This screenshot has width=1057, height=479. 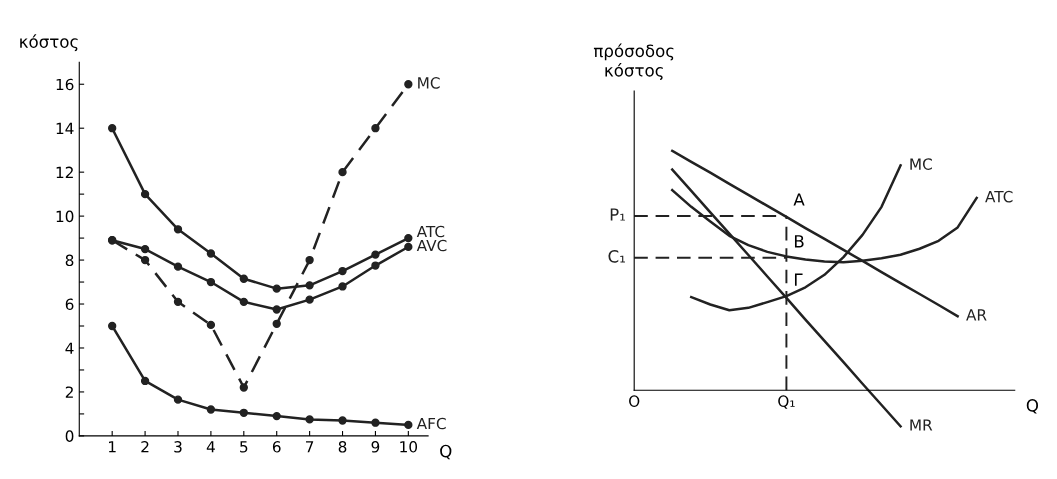 What do you see at coordinates (798, 279) in the screenshot?
I see `annotation: Γ` at bounding box center [798, 279].